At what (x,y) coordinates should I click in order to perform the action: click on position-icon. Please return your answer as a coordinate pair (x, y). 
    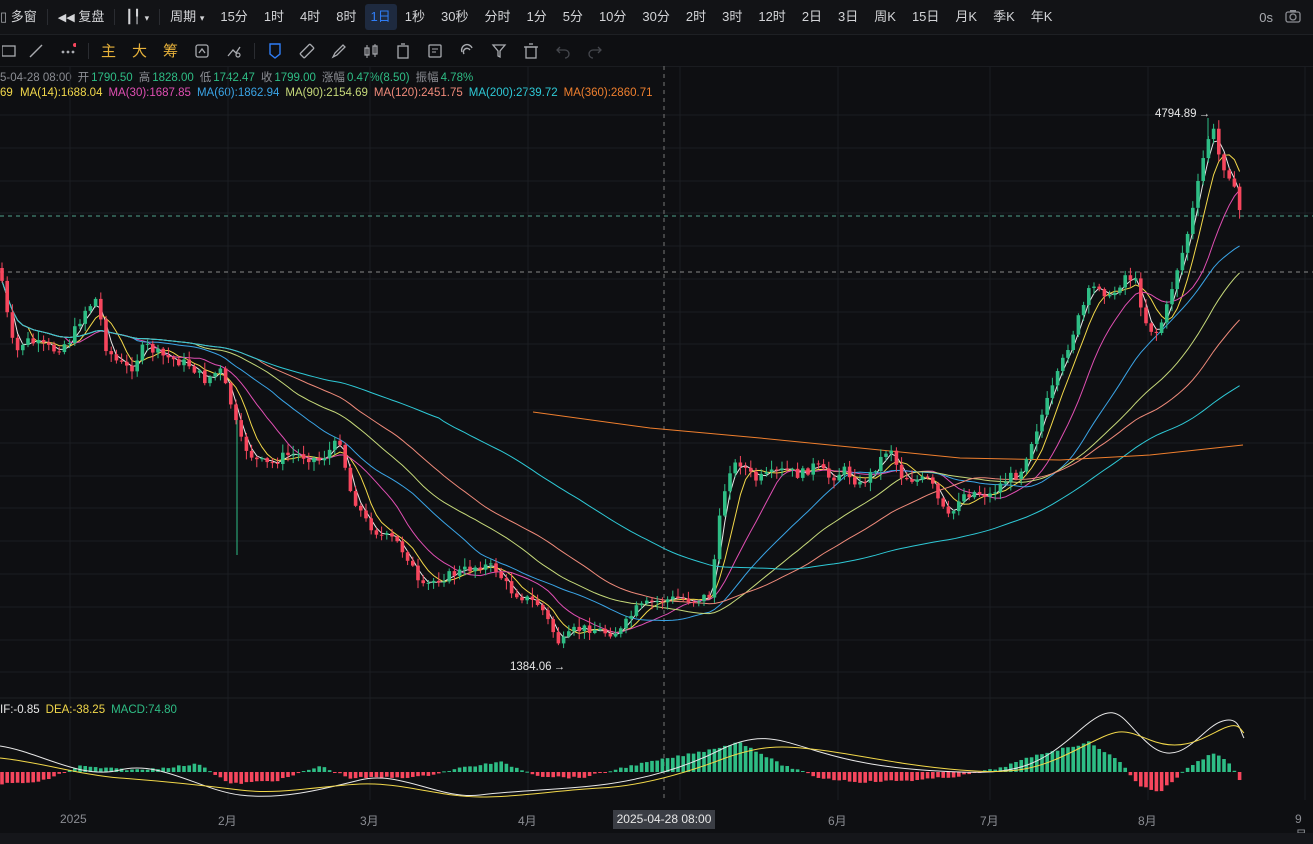
    Looking at the image, I should click on (403, 51).